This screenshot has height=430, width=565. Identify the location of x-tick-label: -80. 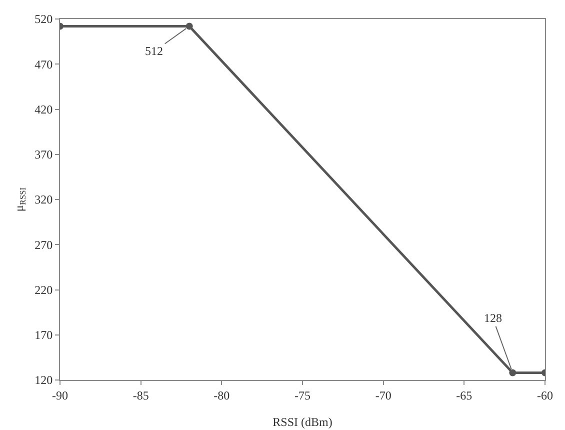
(222, 395).